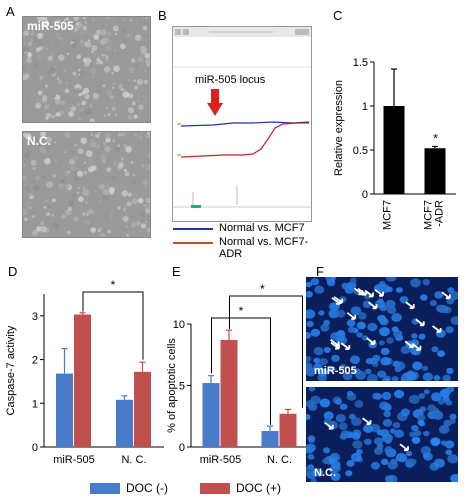  I want to click on x-tick-label: -ADR, so click(440, 213).